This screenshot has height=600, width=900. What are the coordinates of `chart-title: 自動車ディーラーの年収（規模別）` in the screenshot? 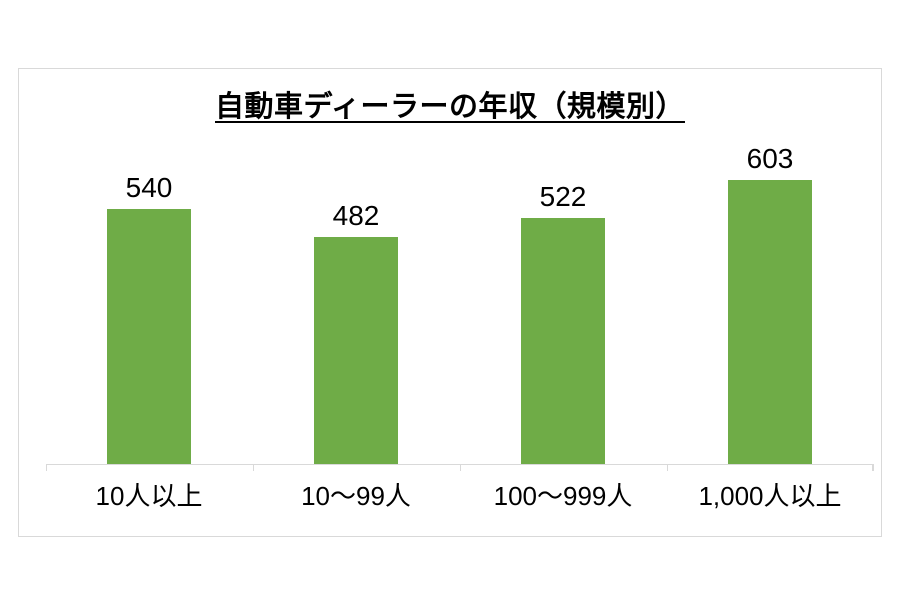 It's located at (450, 107).